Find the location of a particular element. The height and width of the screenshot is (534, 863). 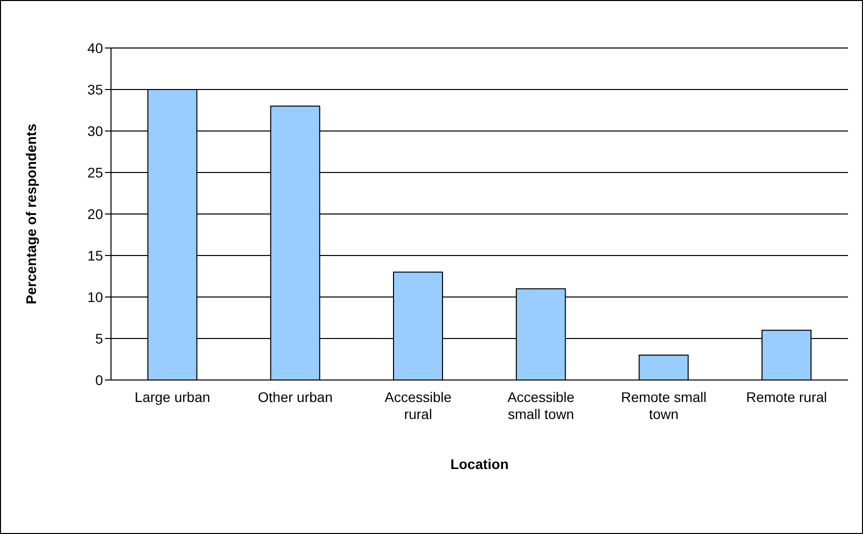

y-tick-label: 20 is located at coordinates (95, 214).